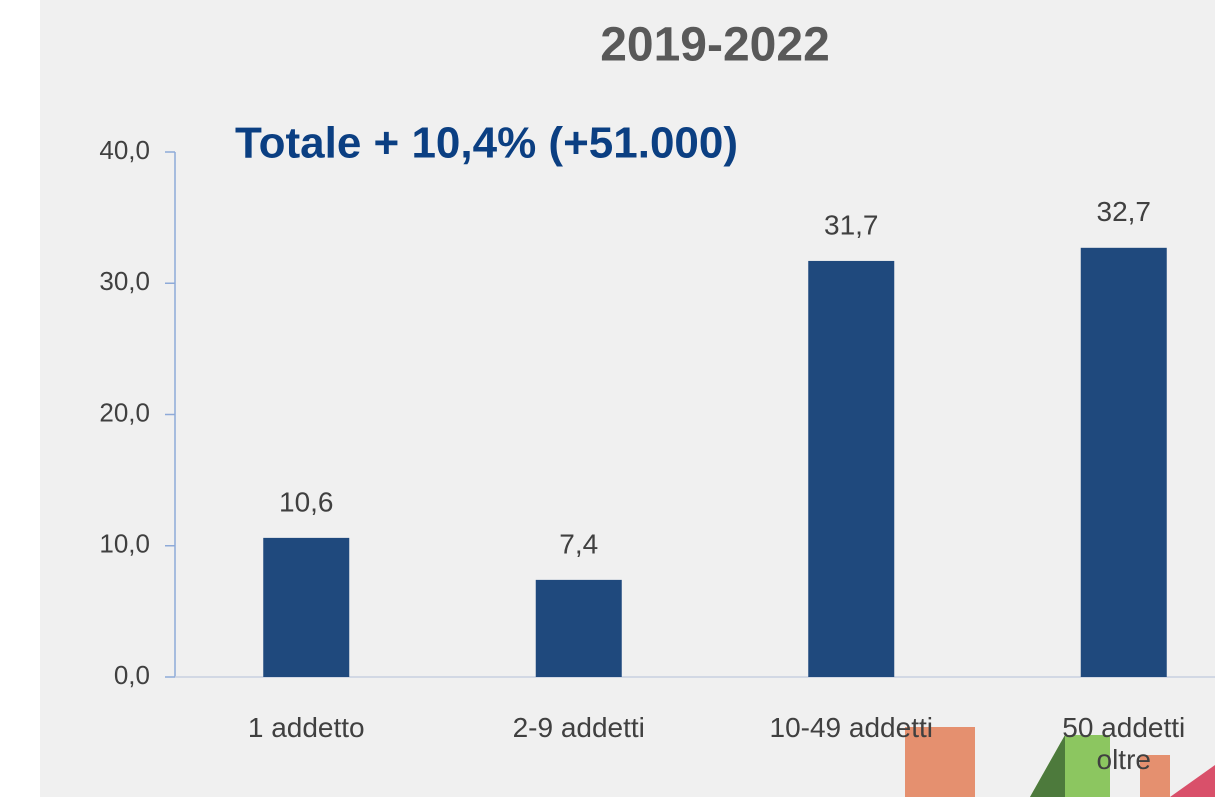 The height and width of the screenshot is (797, 1215). I want to click on data-label: 7,4, so click(578, 543).